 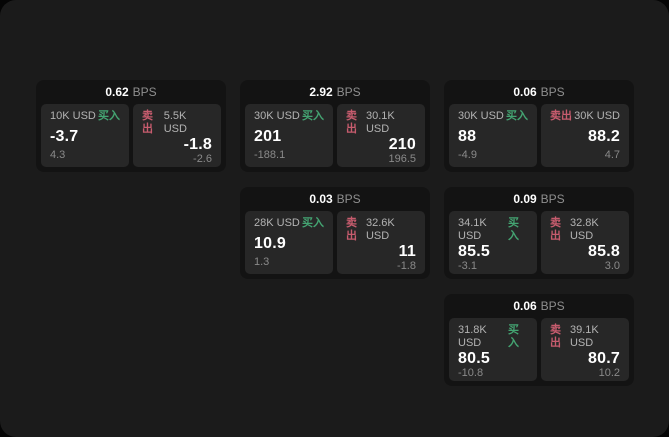 I want to click on buy-panel-top: 34.1K USD 买入, so click(x=493, y=230).